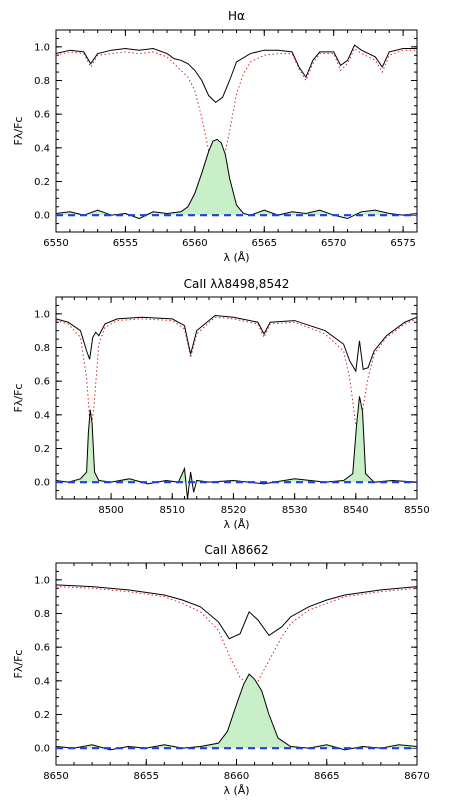 The height and width of the screenshot is (803, 463). I want to click on chart-title: CaII λ8662, so click(236, 550).